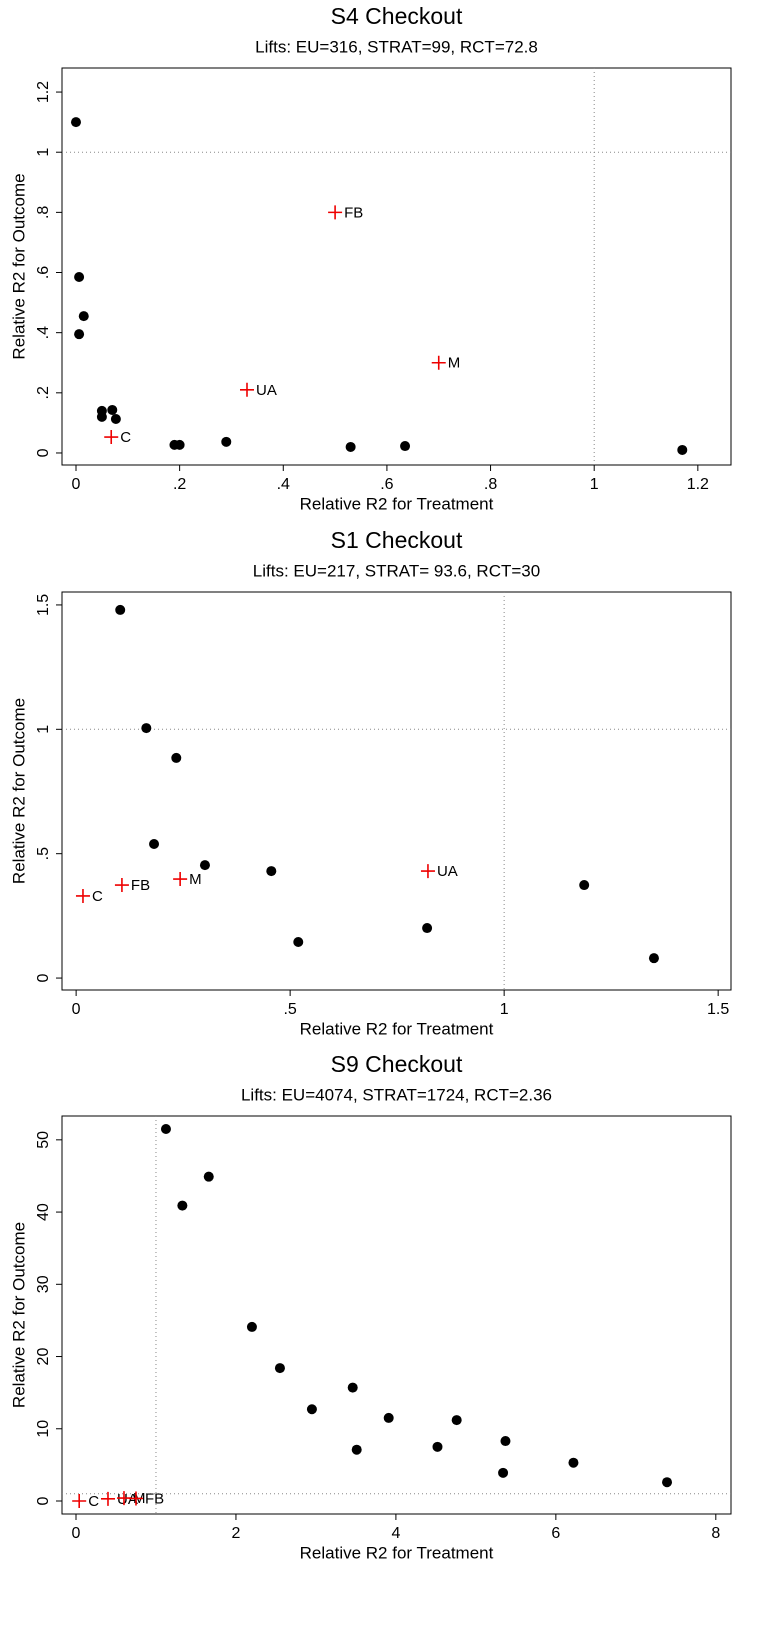 The image size is (761, 1627). What do you see at coordinates (490, 484) in the screenshot?
I see `x-tick-label: .8` at bounding box center [490, 484].